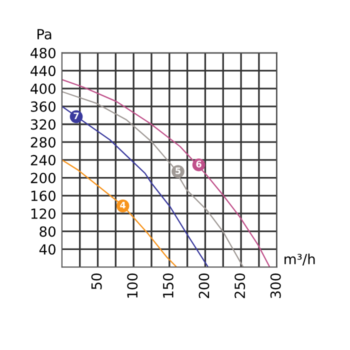  What do you see at coordinates (275, 286) in the screenshot?
I see `x-tick-label: 300` at bounding box center [275, 286].